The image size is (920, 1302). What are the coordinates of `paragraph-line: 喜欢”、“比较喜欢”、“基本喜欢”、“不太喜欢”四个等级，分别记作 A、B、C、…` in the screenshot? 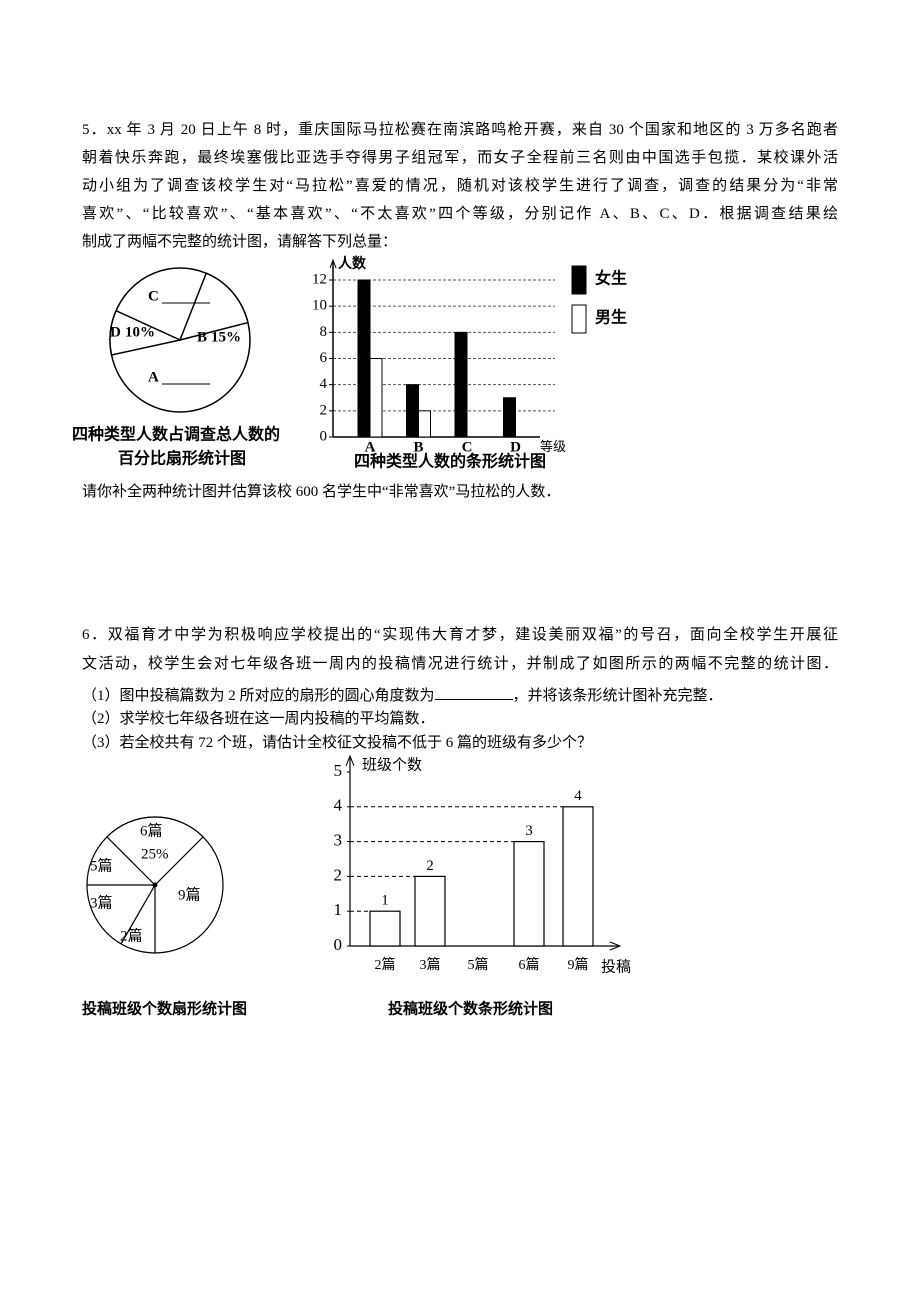 It's located at (460, 214).